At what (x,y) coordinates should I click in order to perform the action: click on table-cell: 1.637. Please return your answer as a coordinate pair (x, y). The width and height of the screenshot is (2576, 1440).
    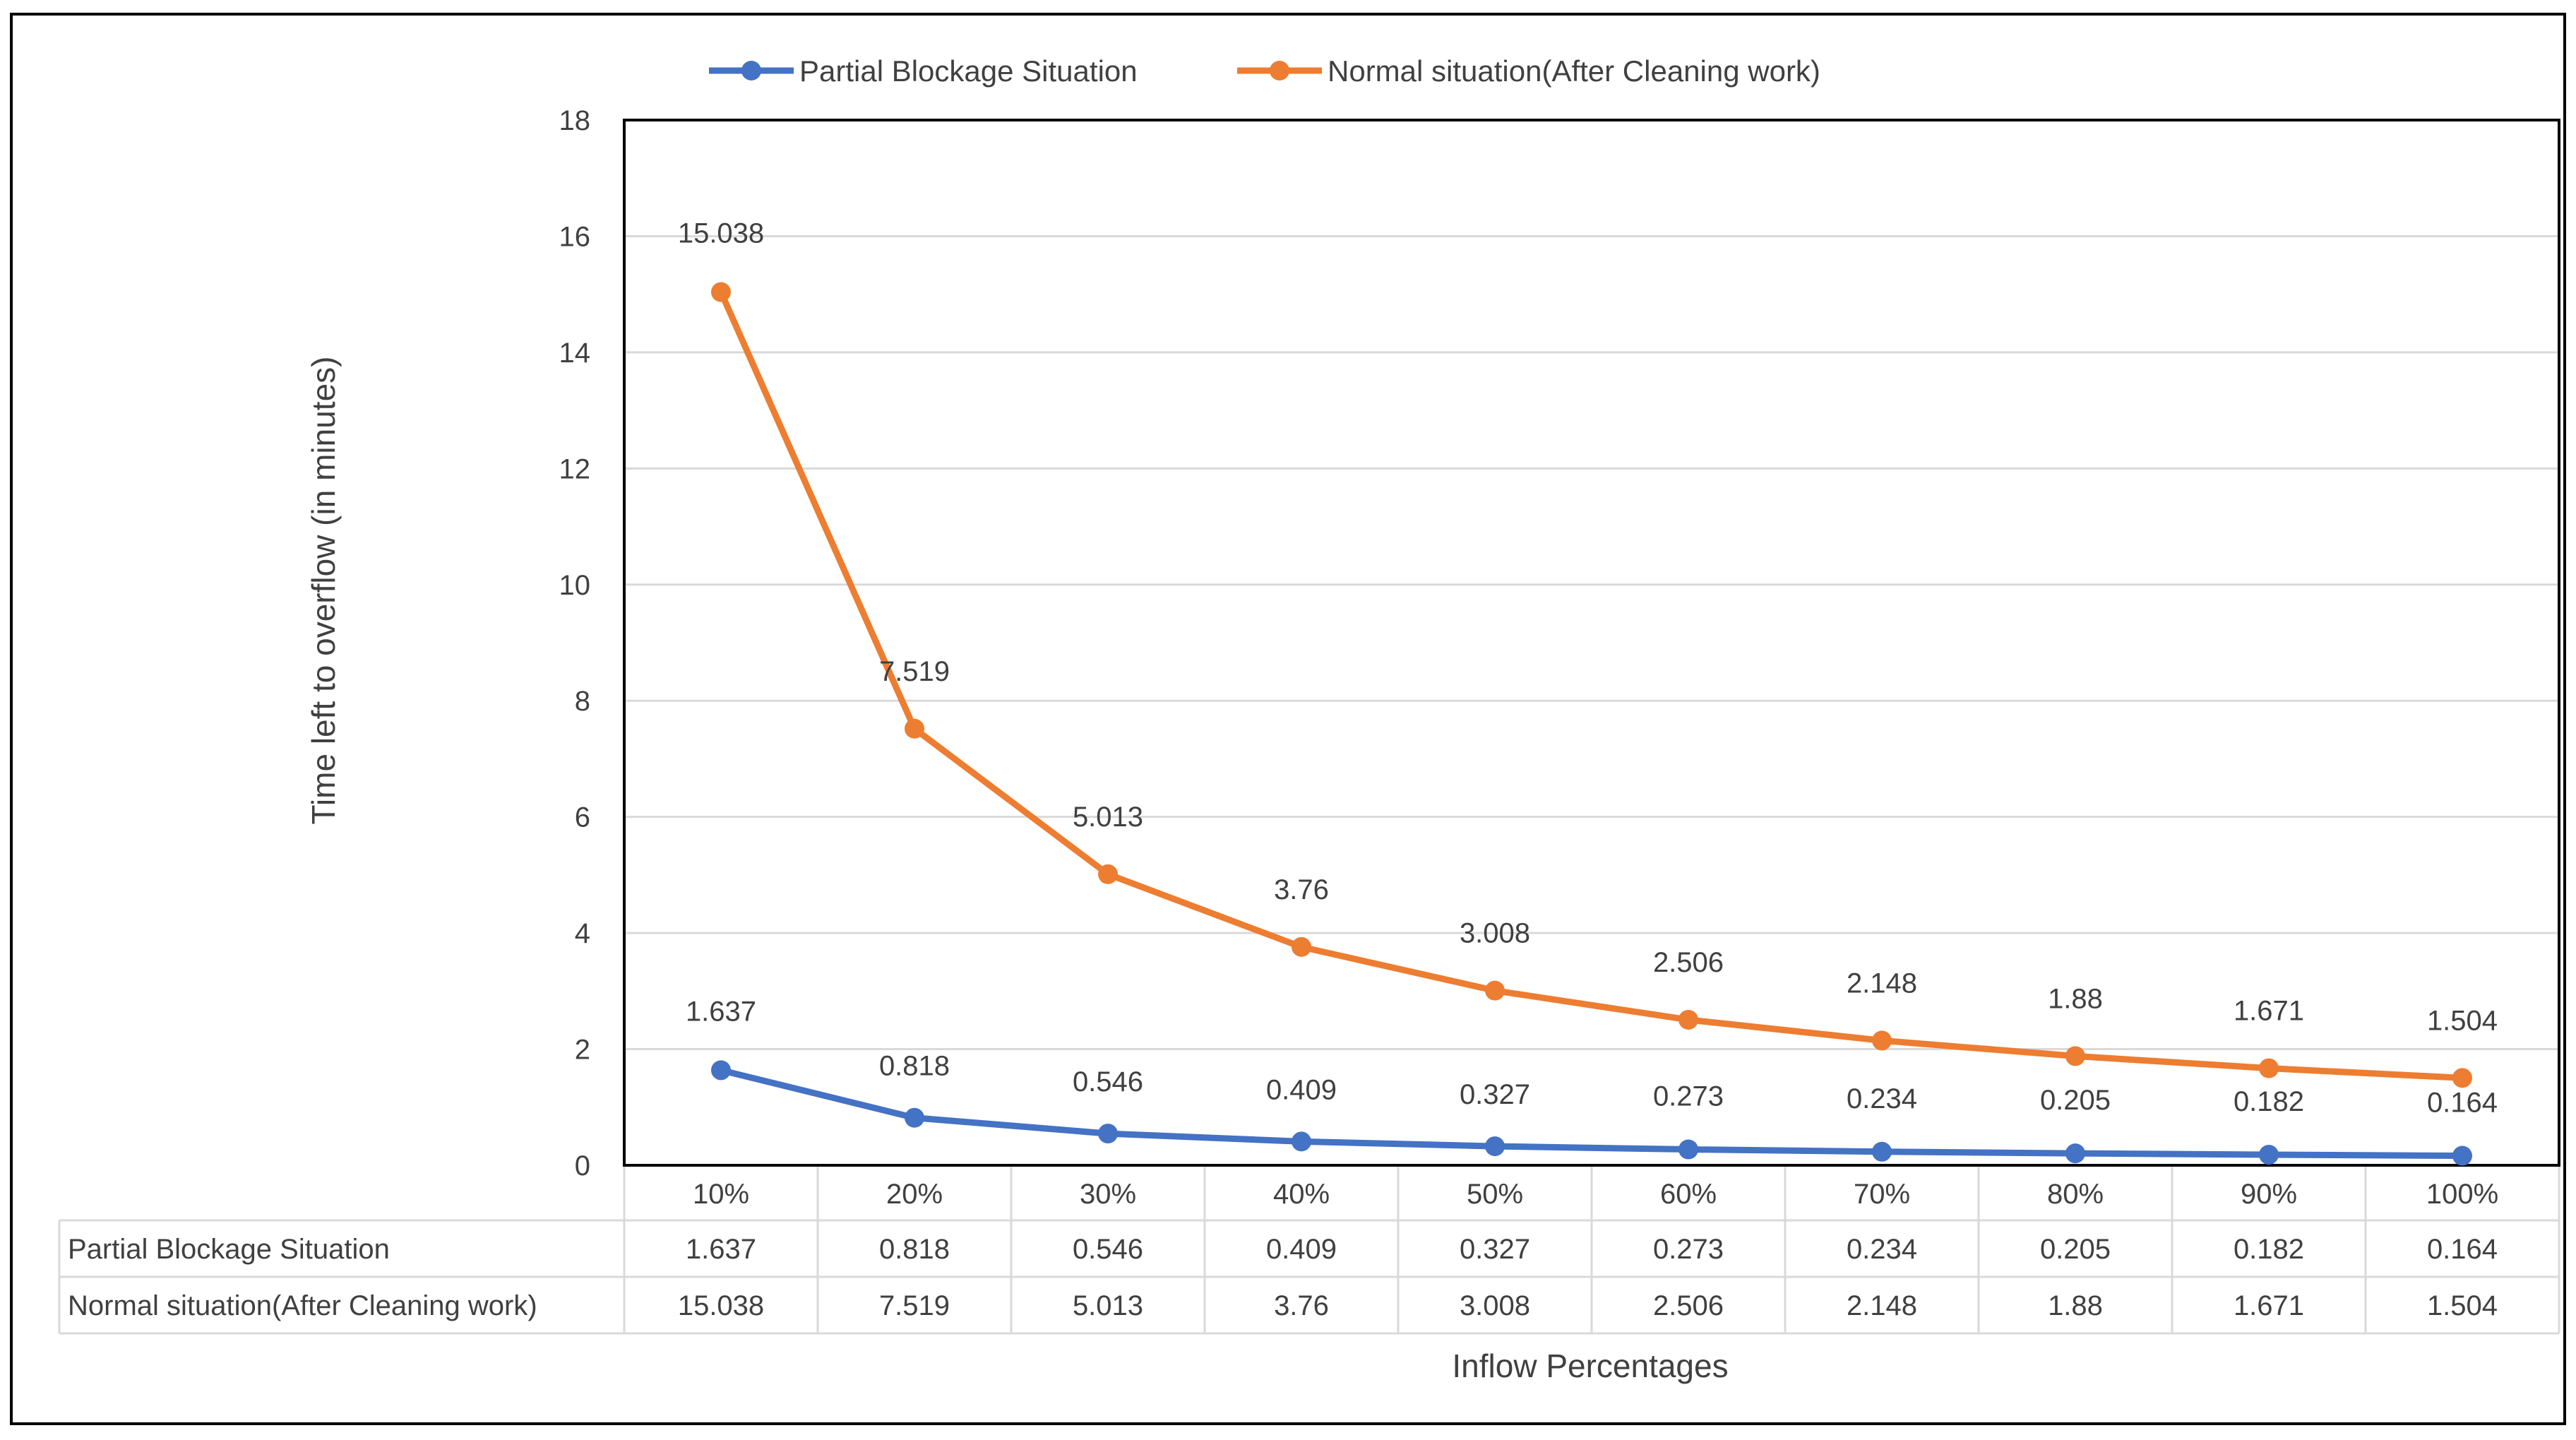
    Looking at the image, I should click on (721, 1249).